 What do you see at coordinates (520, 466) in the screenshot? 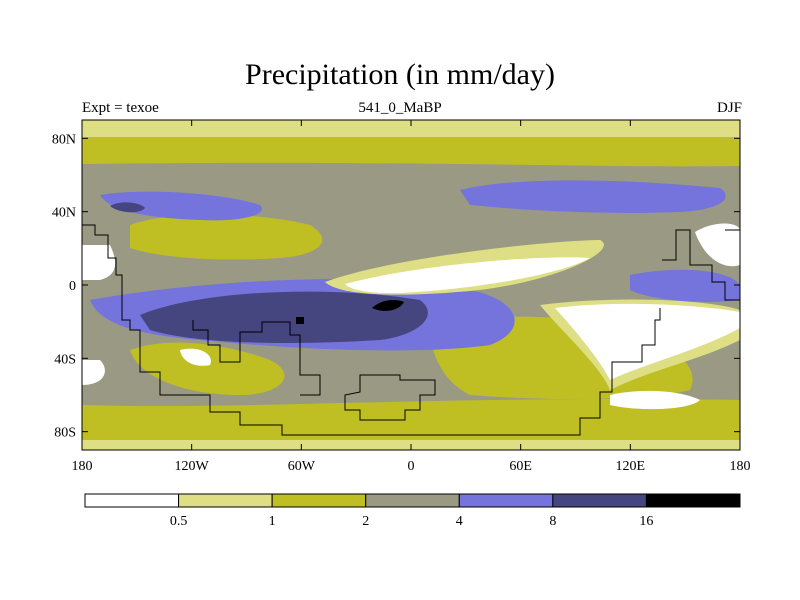
I see `x-tick-label: 60E` at bounding box center [520, 466].